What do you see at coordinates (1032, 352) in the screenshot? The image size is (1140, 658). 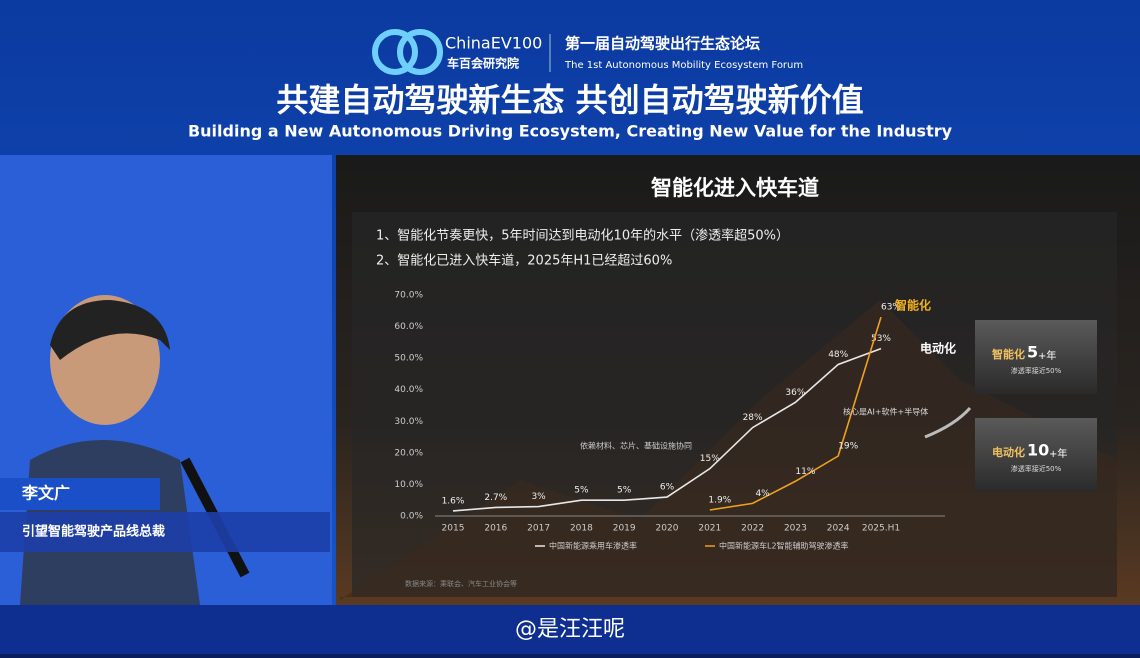 I see `box-number: 5` at bounding box center [1032, 352].